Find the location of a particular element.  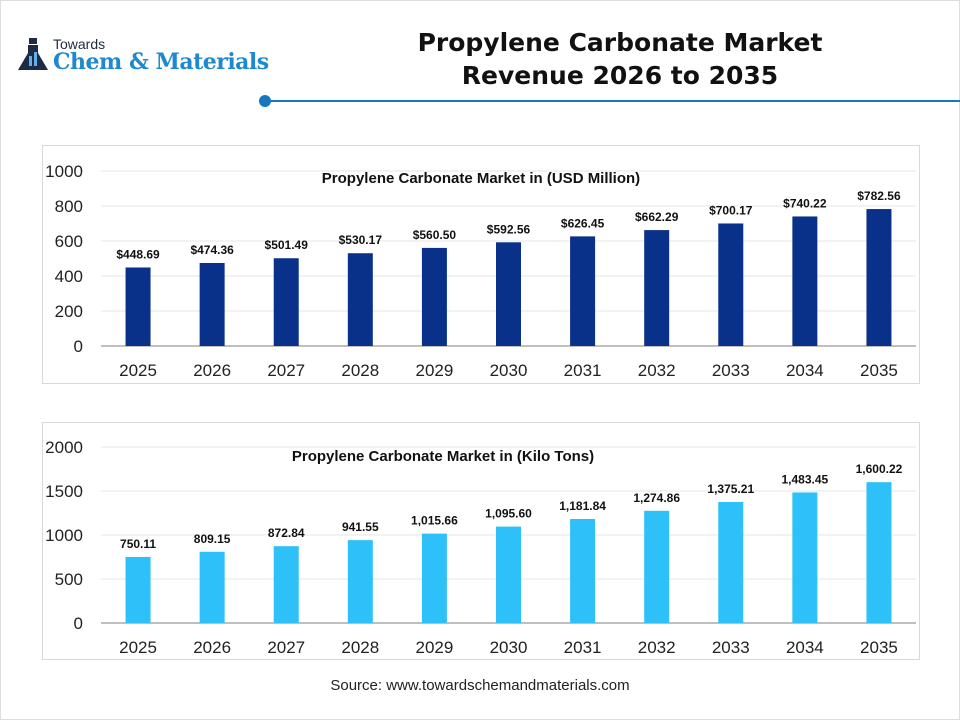

y-tick-label: 400 is located at coordinates (69, 276).